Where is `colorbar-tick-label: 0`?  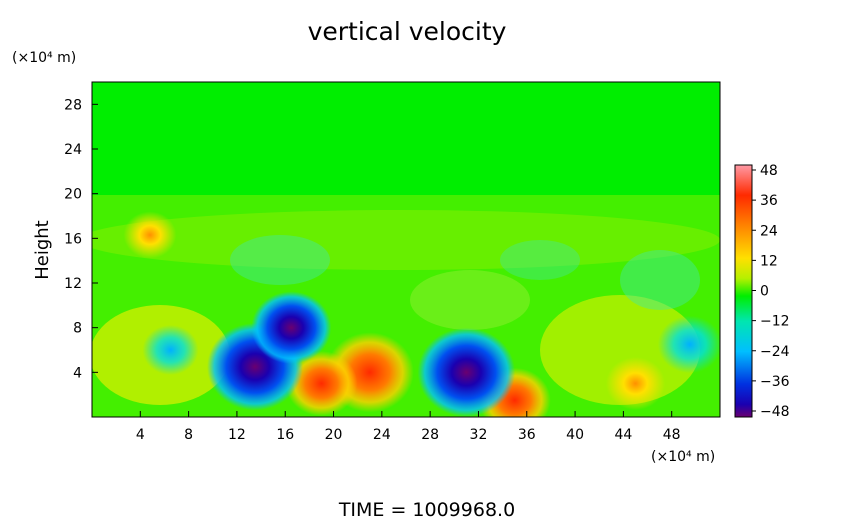
colorbar-tick-label: 0 is located at coordinates (764, 292).